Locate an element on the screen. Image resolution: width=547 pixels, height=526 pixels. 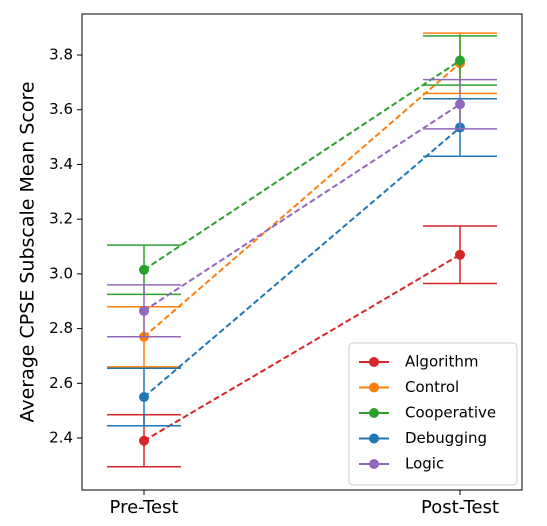
legend-label: Cooperative is located at coordinates (450, 413).